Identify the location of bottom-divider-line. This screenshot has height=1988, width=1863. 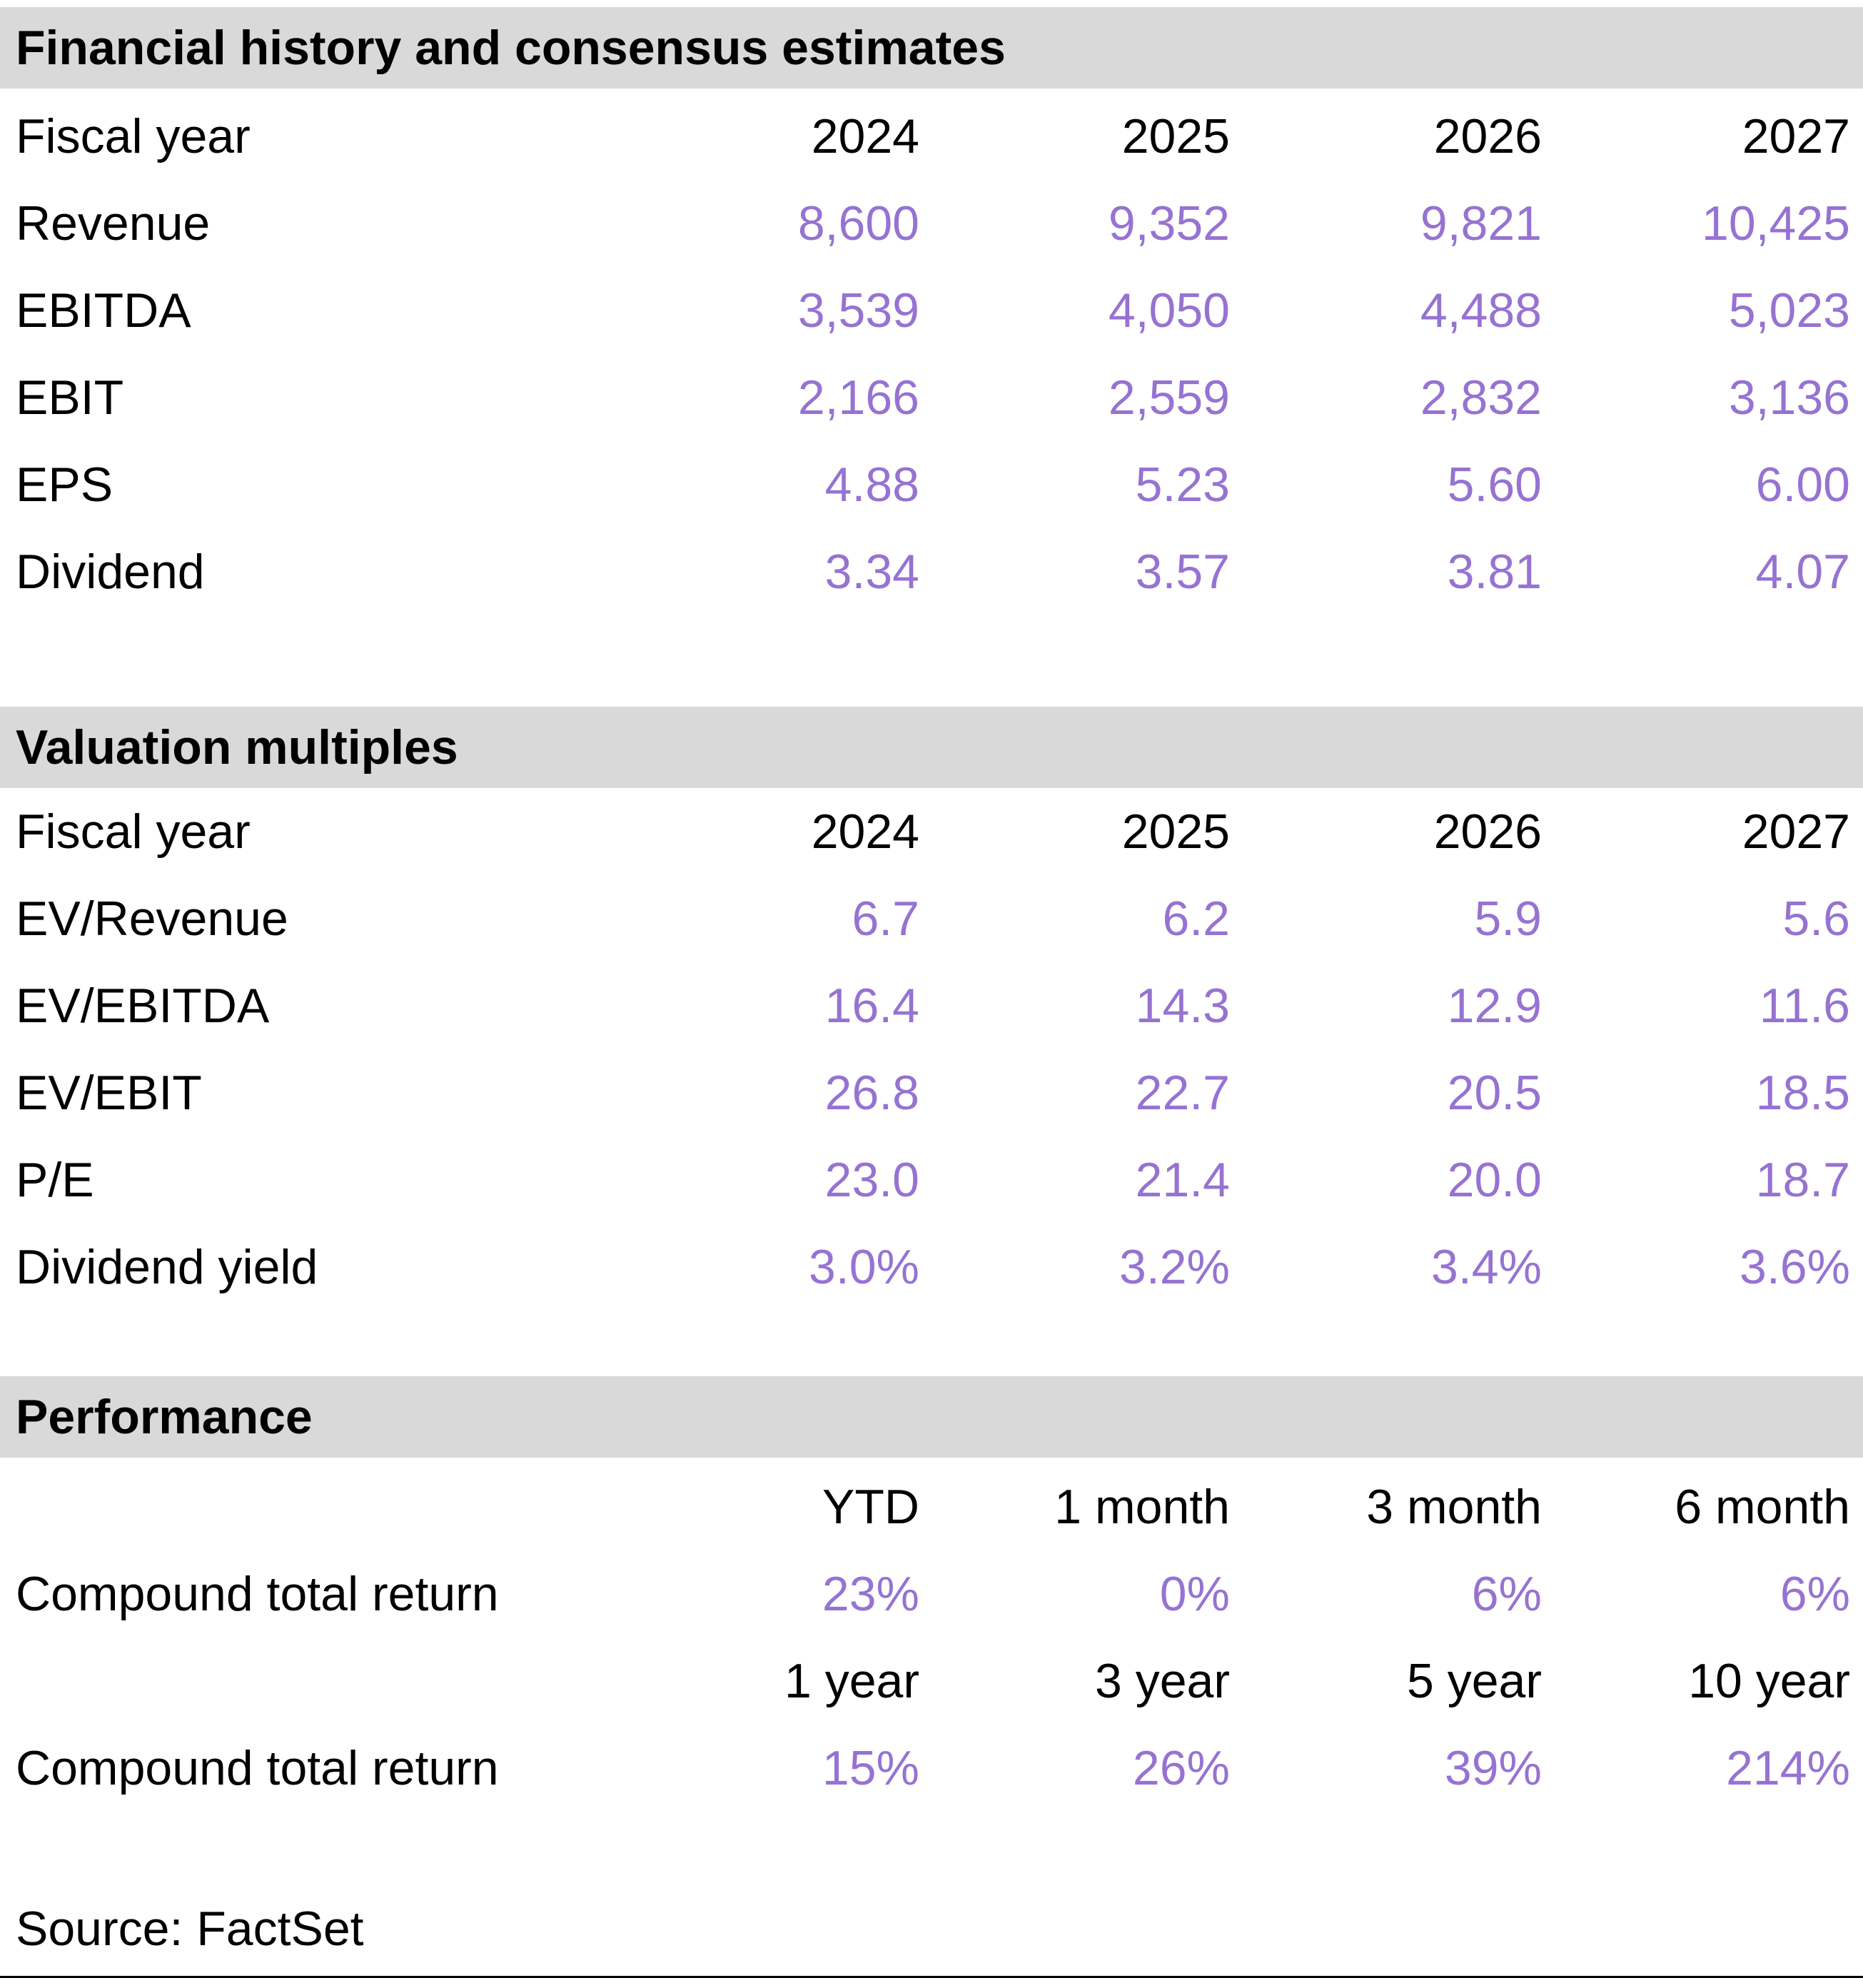
(931, 1977).